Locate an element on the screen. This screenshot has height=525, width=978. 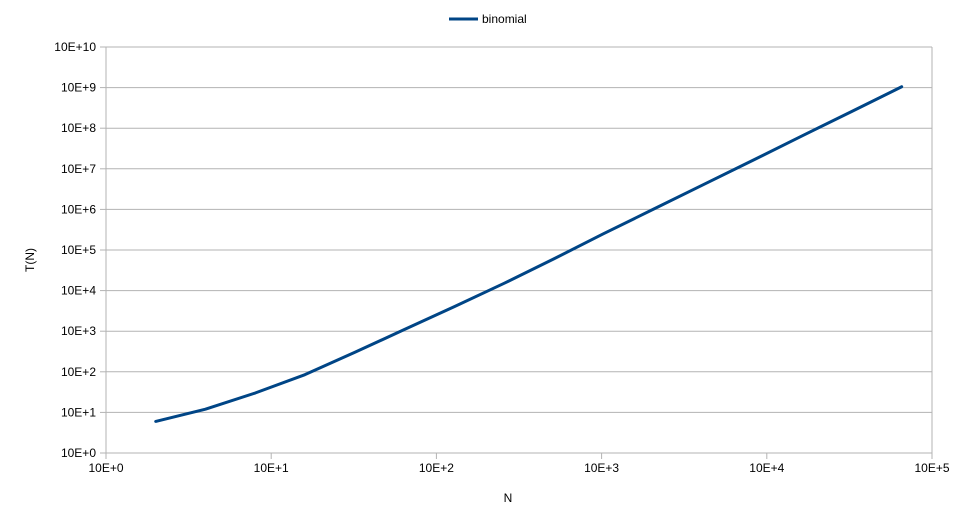
x-tick-label-5: 10E+5 is located at coordinates (931, 468).